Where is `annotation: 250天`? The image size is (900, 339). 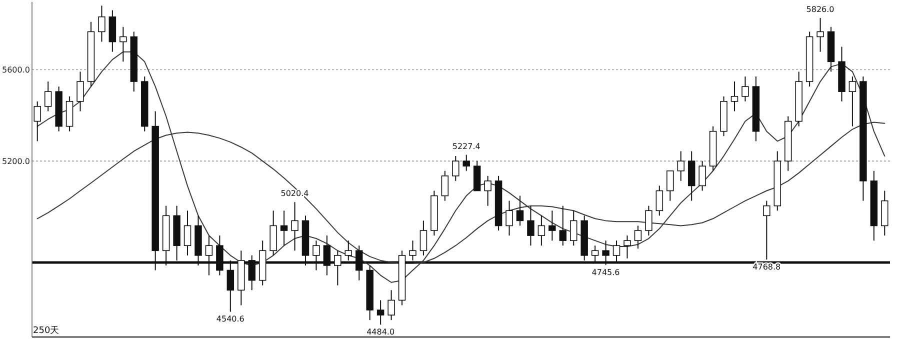
annotation: 250天 is located at coordinates (46, 330).